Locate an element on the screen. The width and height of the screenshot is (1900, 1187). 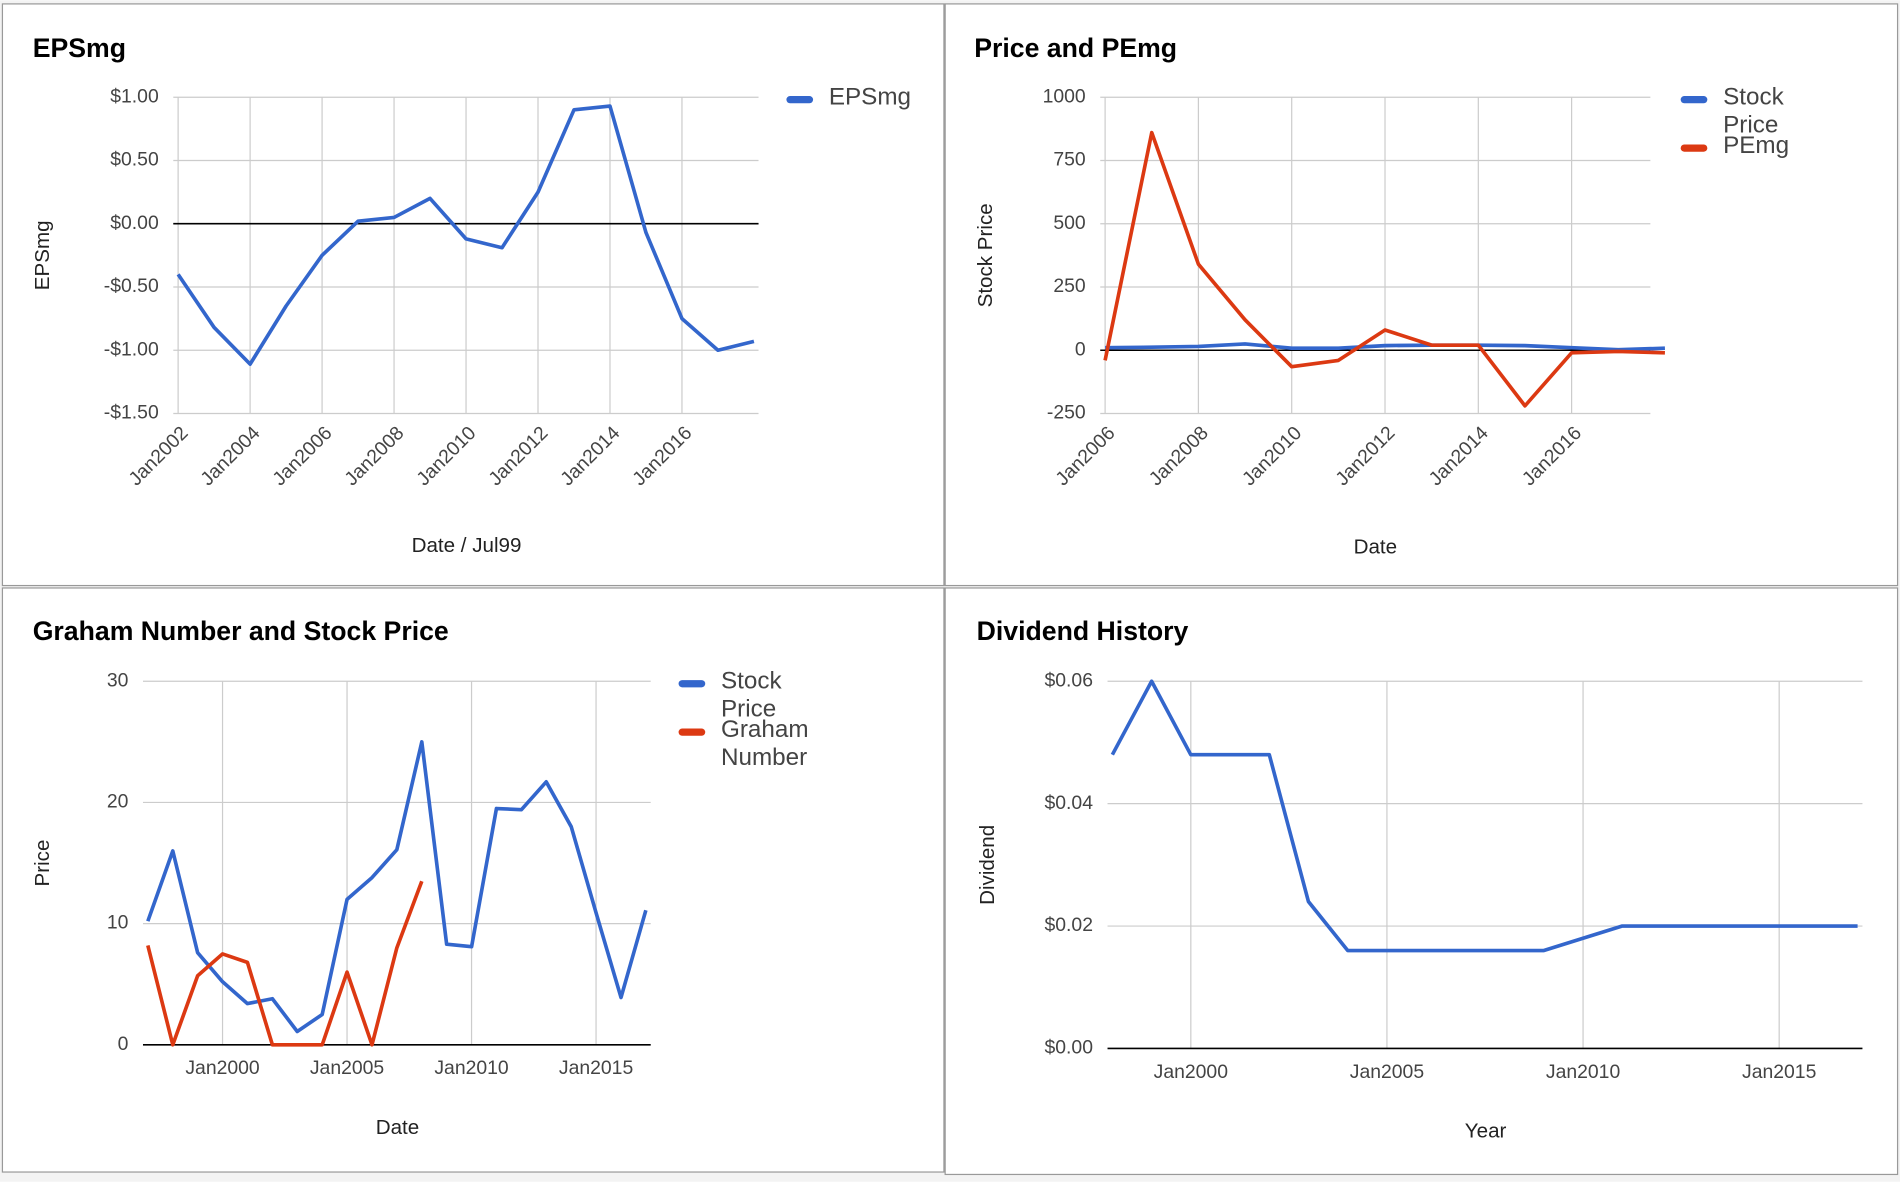
y-tick-label: $0.02 is located at coordinates (1068, 925).